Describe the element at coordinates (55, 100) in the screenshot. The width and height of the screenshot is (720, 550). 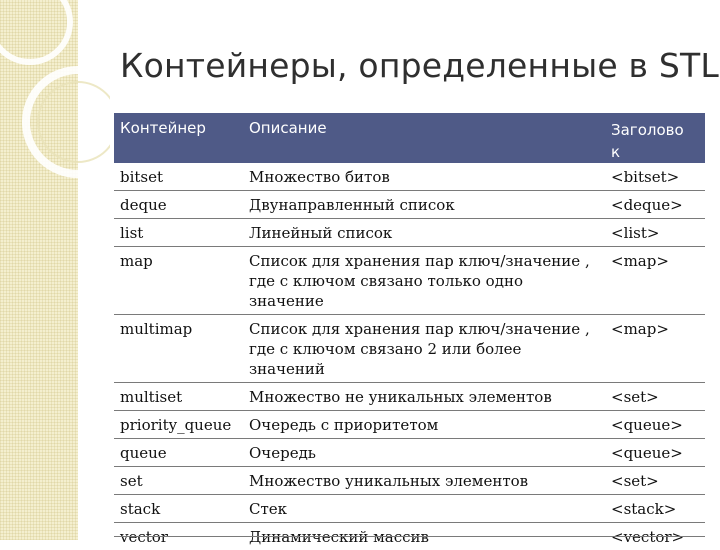
I see `decorative-circles` at that location.